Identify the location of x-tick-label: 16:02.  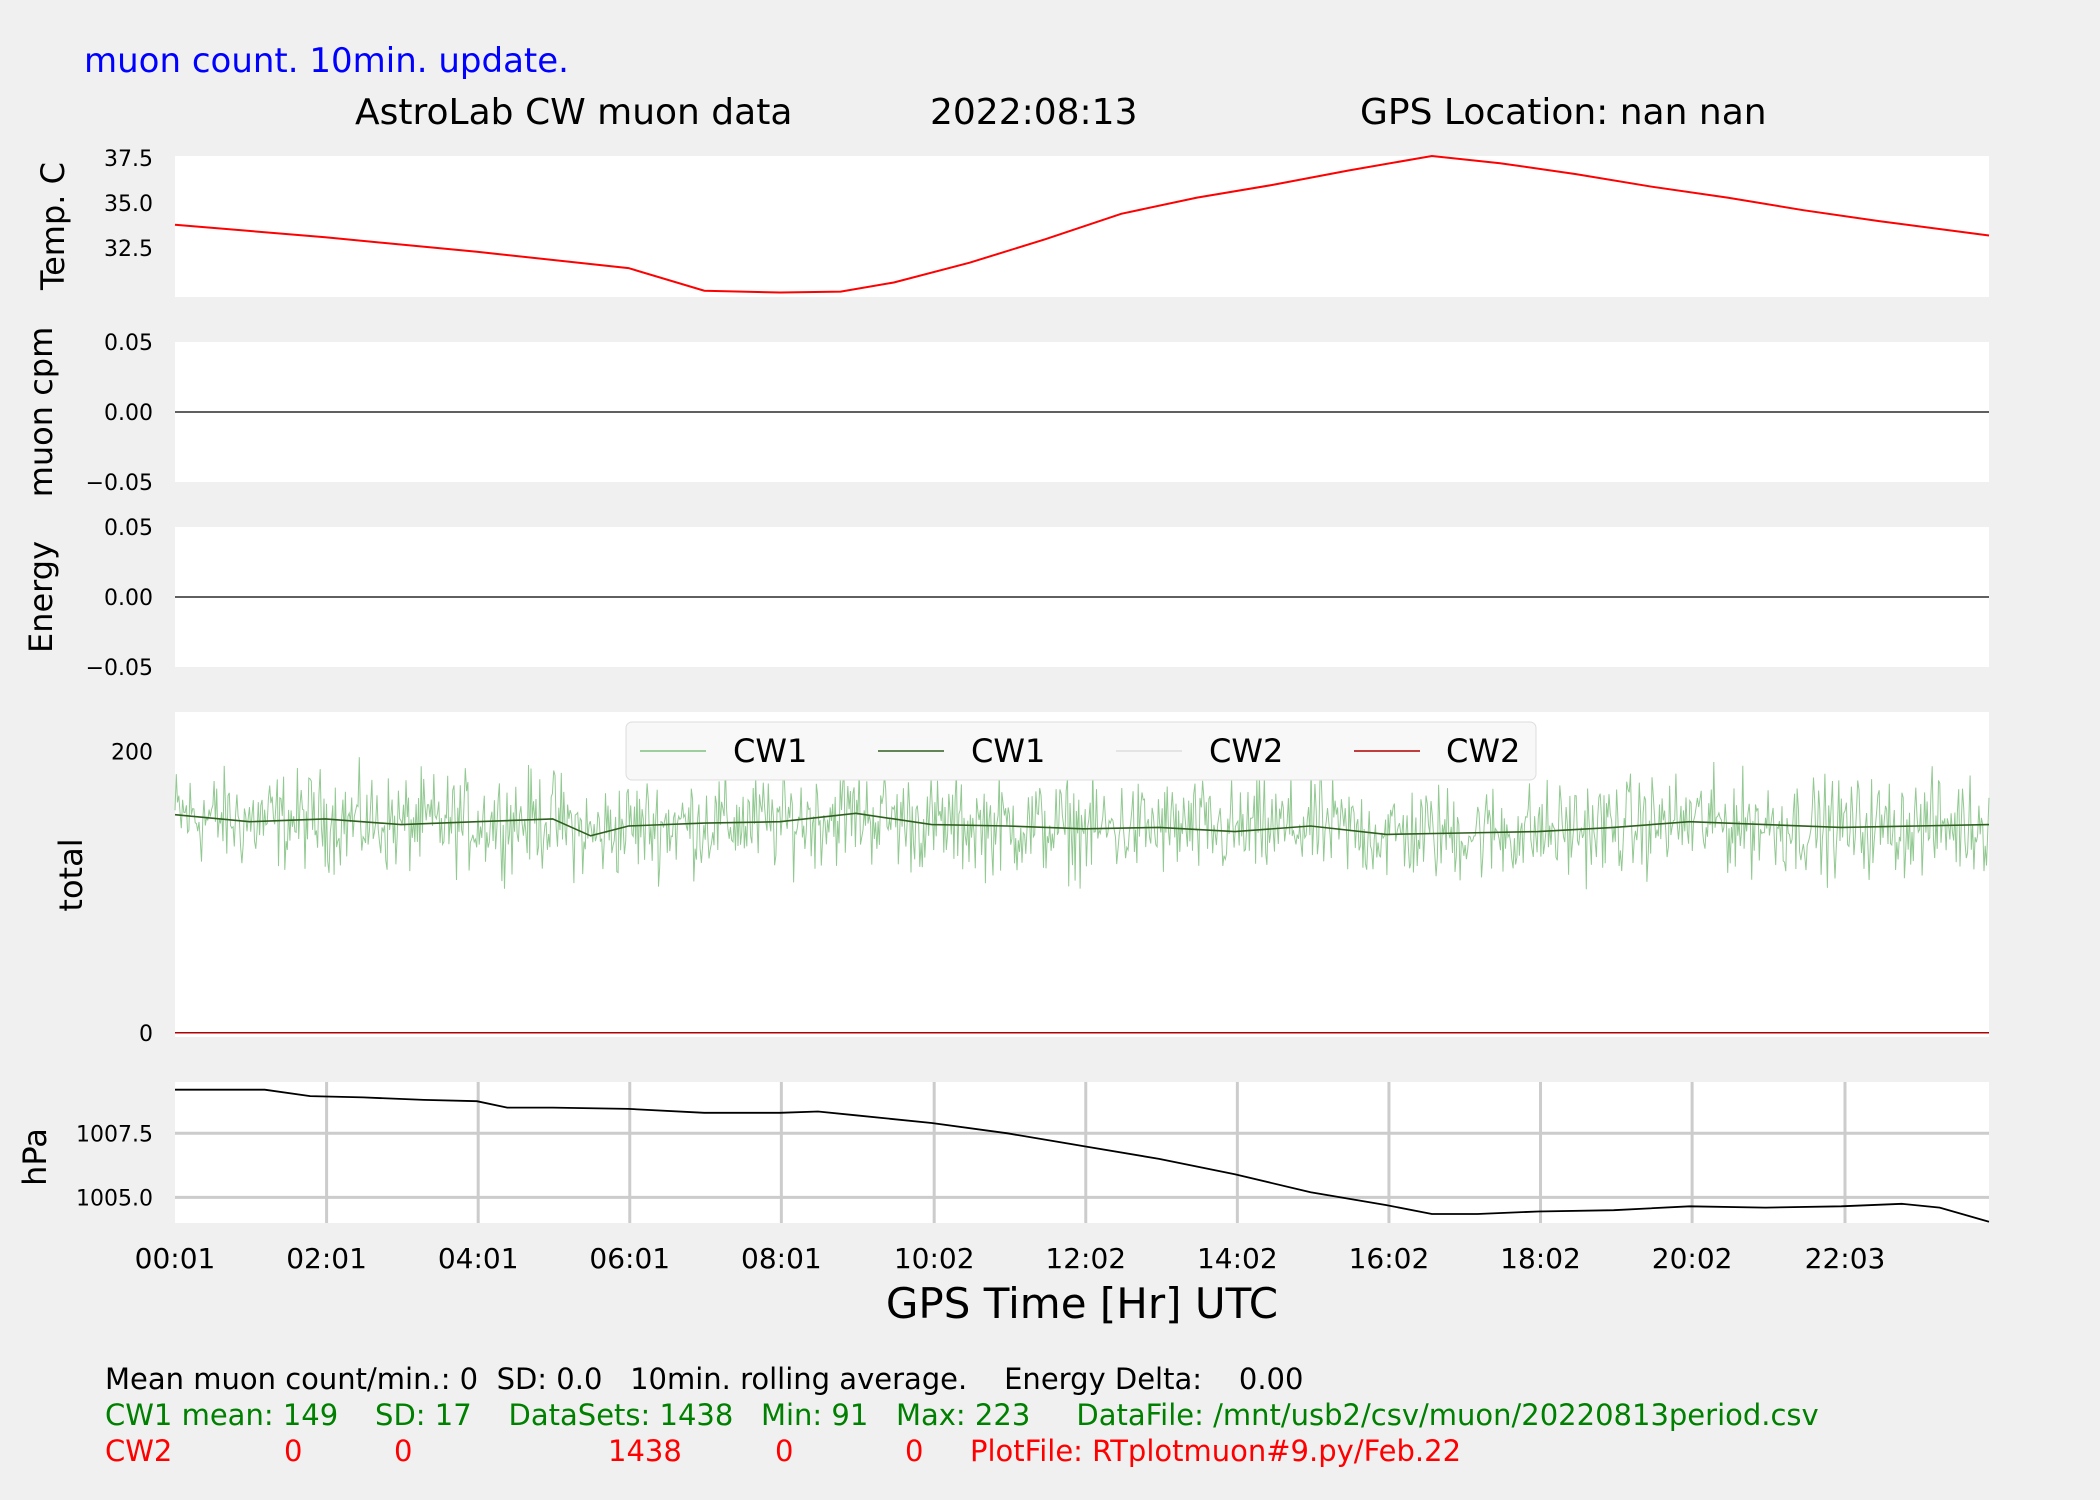
(1389, 1258).